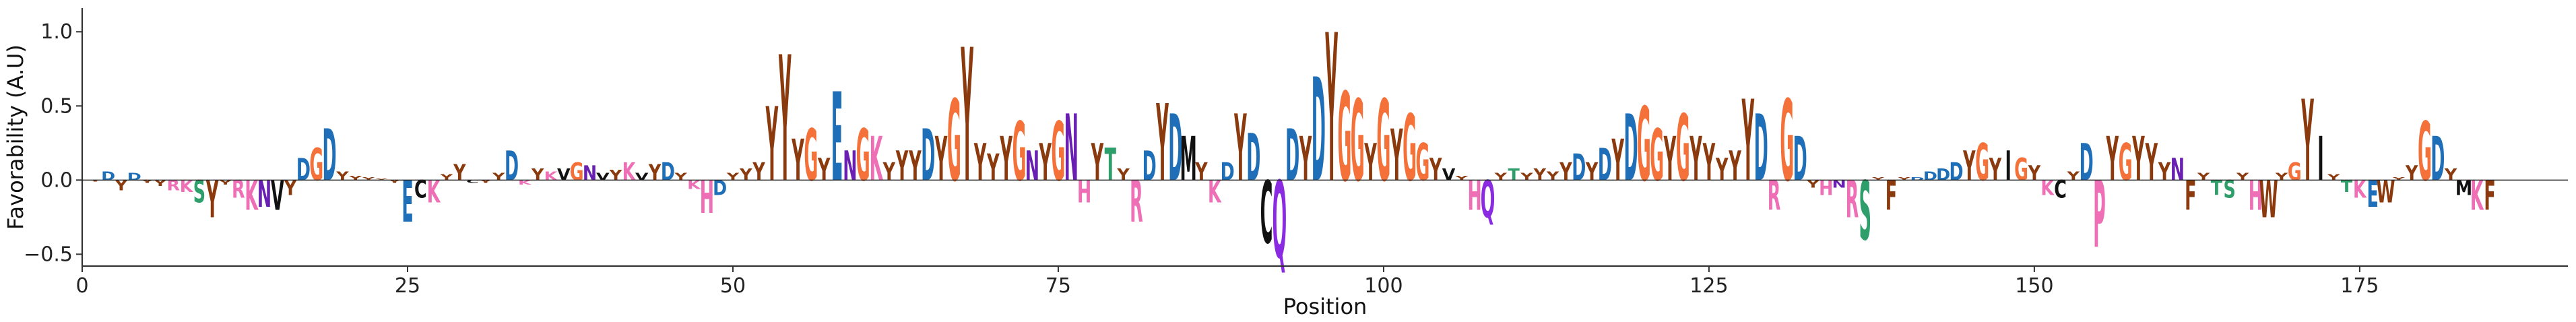  Describe the element at coordinates (2256, 196) in the screenshot. I see `logo-letter-pos-167: H` at that location.